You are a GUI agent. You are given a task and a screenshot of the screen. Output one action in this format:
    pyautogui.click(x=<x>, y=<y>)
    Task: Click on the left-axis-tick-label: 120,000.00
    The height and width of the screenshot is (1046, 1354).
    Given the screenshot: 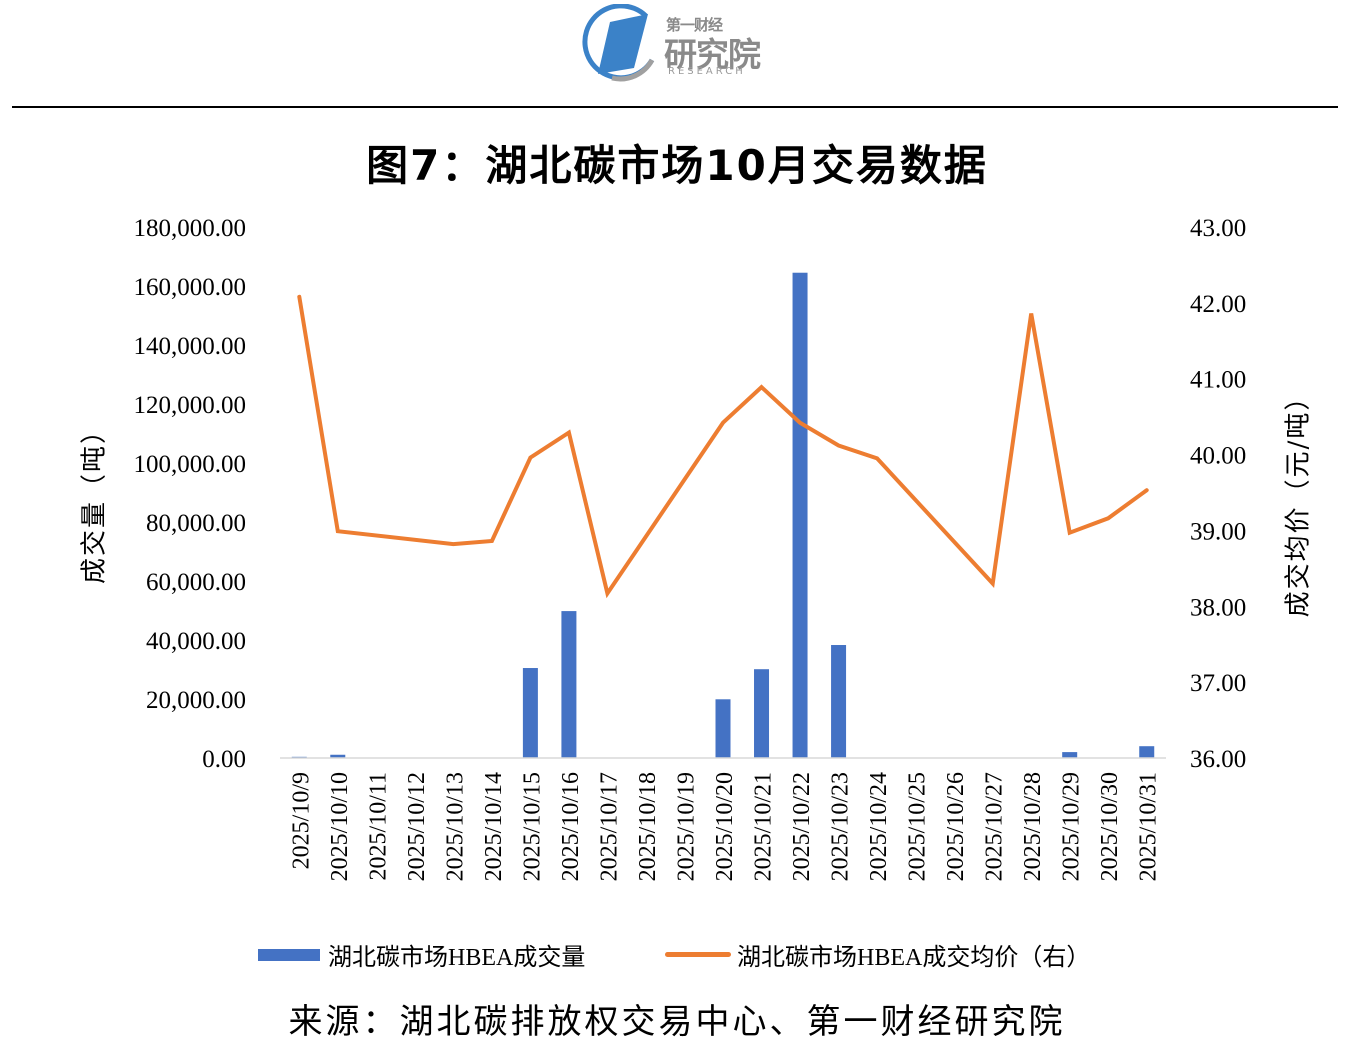 What is the action you would take?
    pyautogui.click(x=190, y=405)
    